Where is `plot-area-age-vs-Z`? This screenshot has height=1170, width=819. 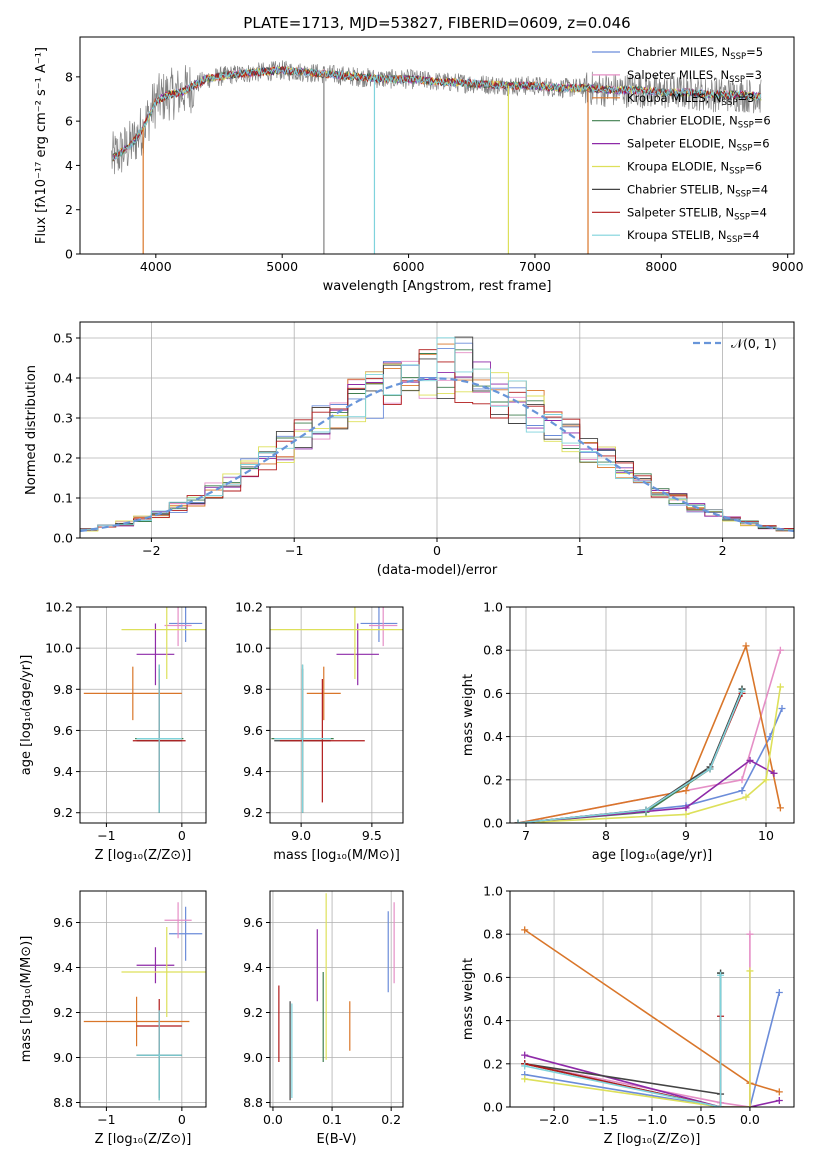
plot-area-age-vs-Z is located at coordinates (143, 714).